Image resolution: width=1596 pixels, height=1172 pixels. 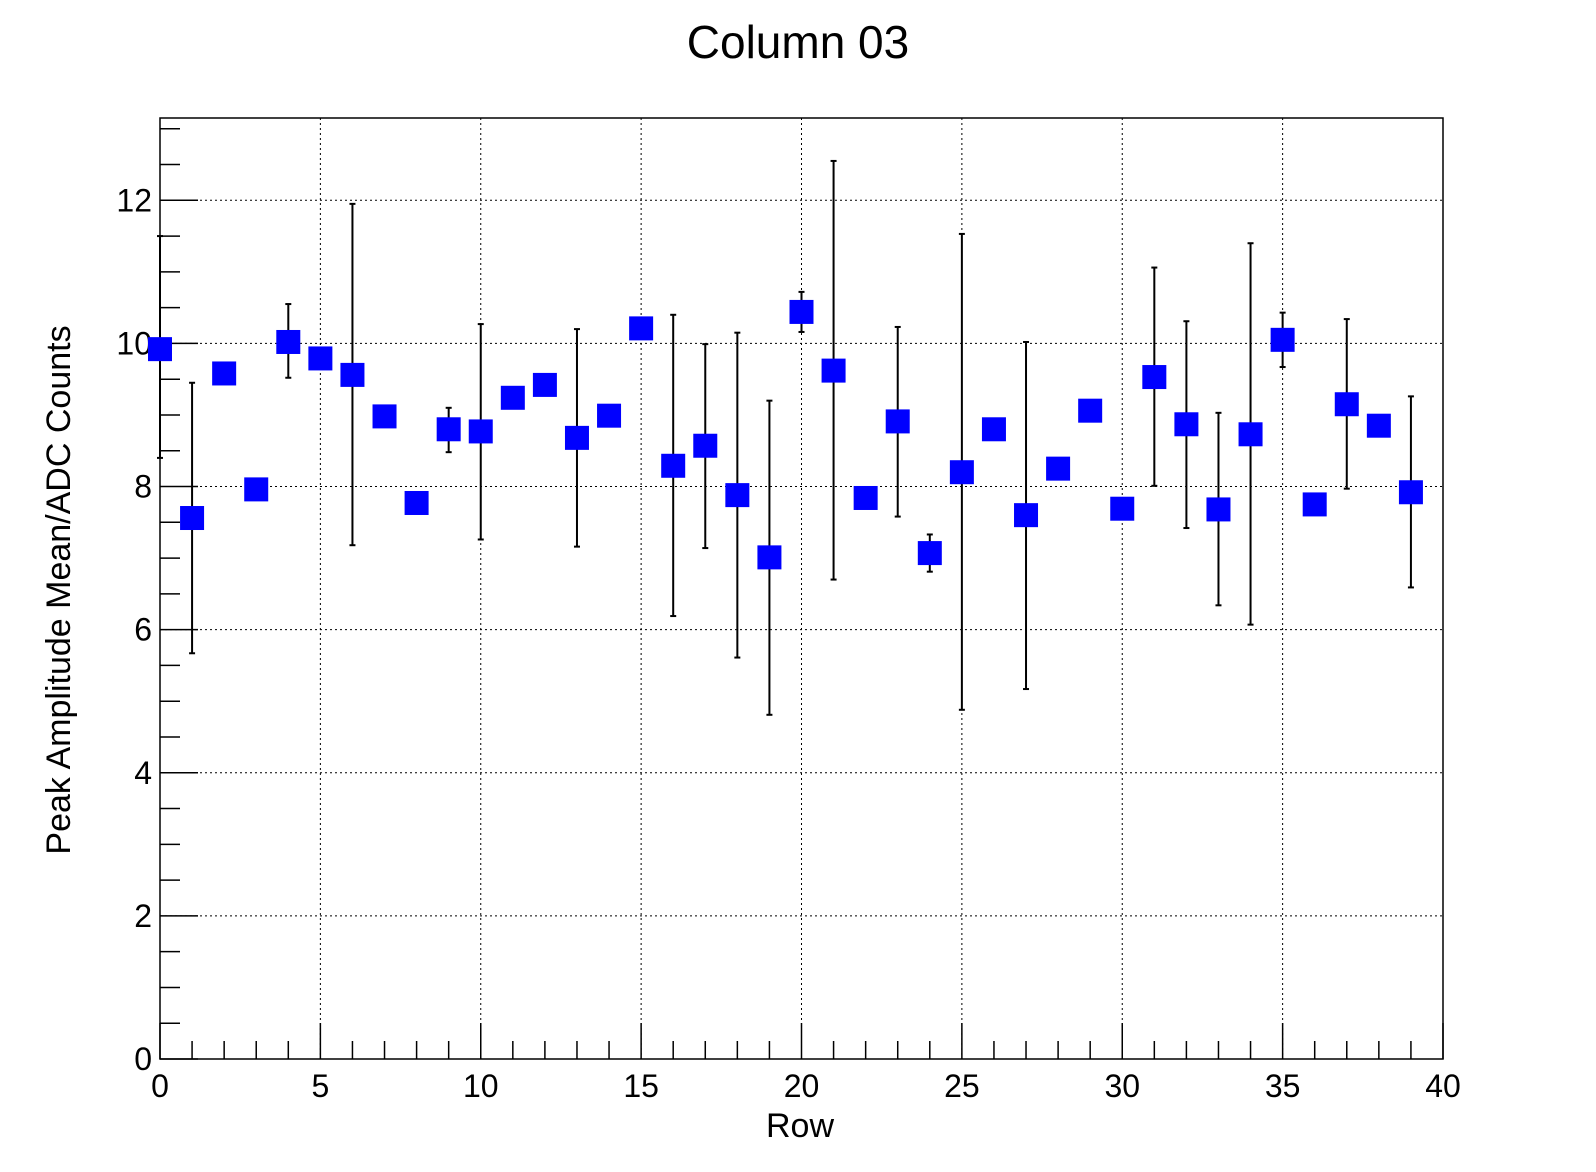 I want to click on y-tick-label: 0, so click(x=143, y=1059).